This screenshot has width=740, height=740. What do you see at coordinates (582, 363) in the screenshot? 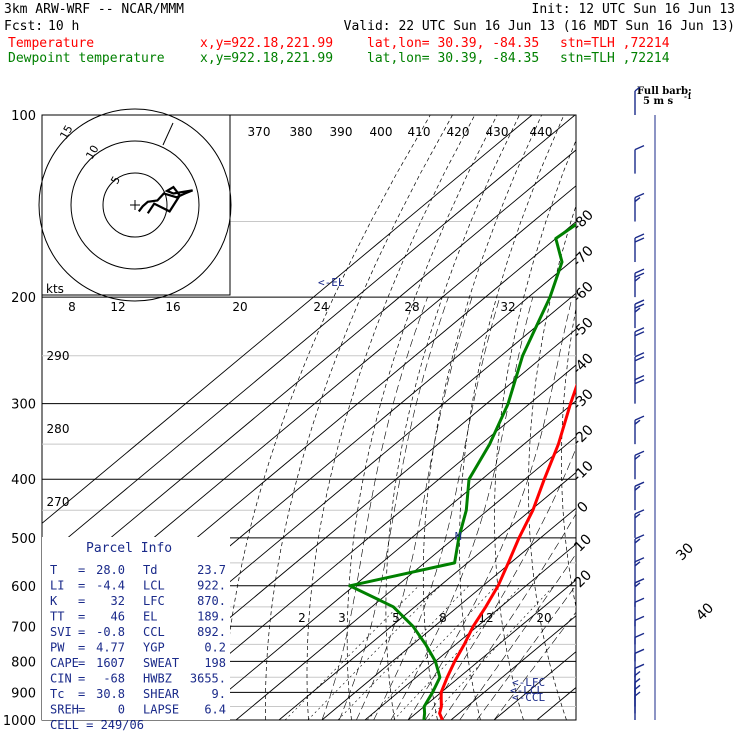
I see `temp-tick: -40` at bounding box center [582, 363].